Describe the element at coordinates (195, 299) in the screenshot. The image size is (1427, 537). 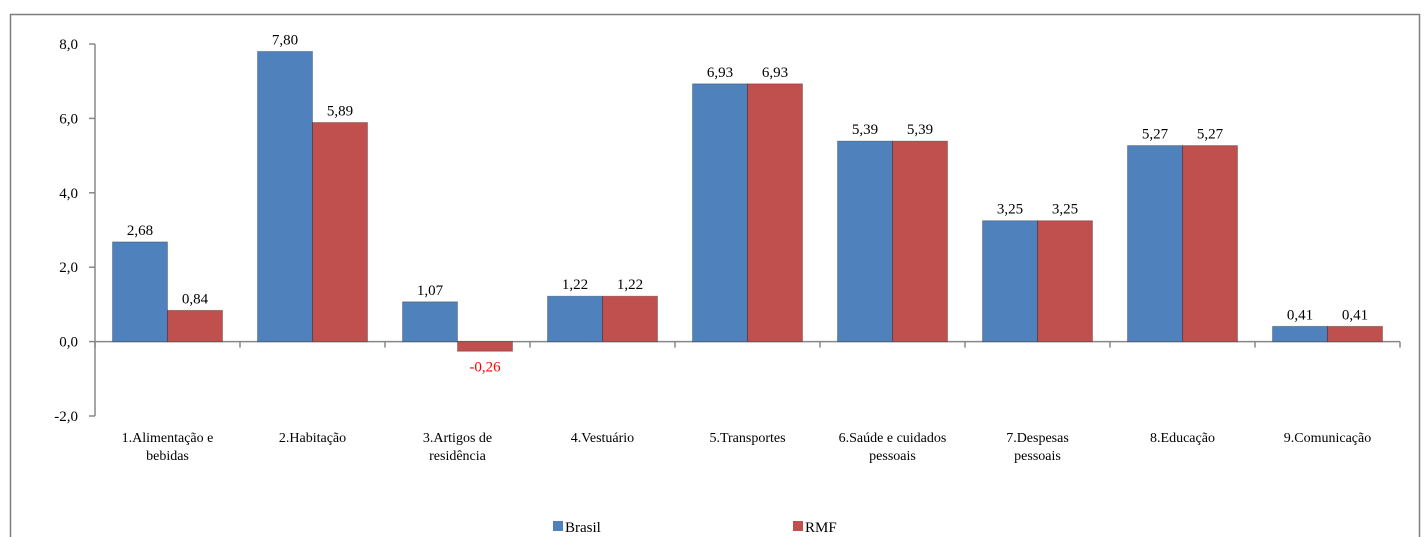
I see `value-label: 0,84` at that location.